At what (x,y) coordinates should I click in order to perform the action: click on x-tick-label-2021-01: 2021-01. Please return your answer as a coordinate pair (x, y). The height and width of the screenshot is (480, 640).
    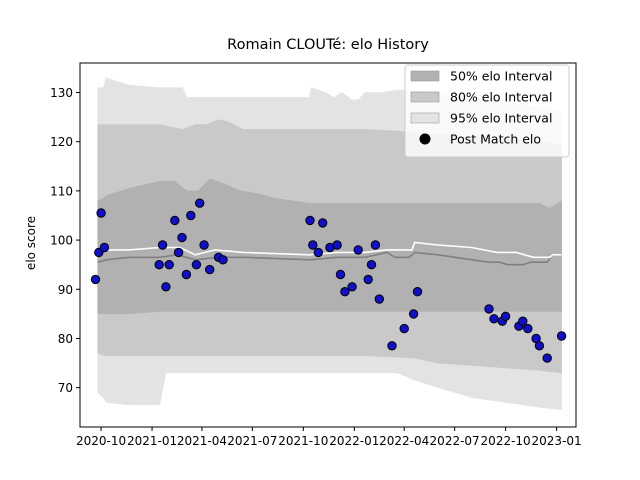
    Looking at the image, I should click on (152, 441).